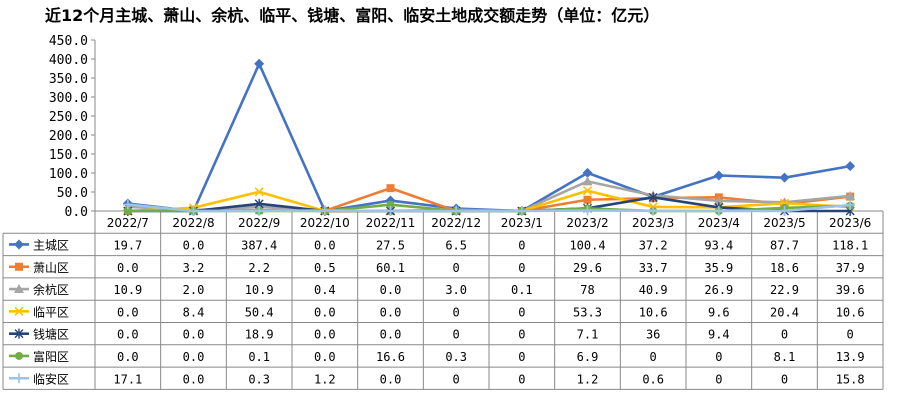  Describe the element at coordinates (587, 268) in the screenshot. I see `data-label: 29.6` at that location.